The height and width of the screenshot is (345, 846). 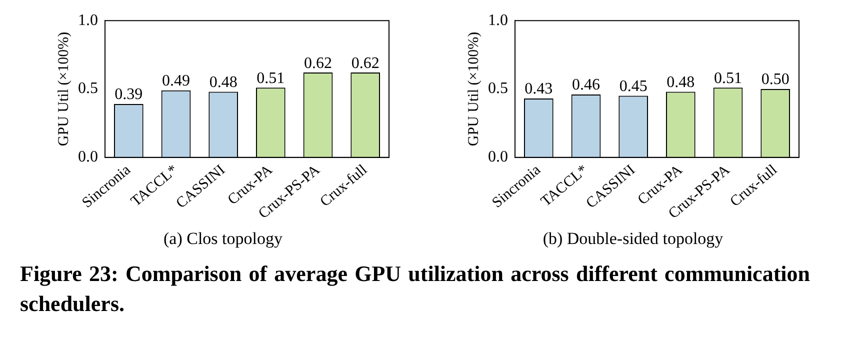 What do you see at coordinates (633, 239) in the screenshot?
I see `text: (b) Double-sided topology` at bounding box center [633, 239].